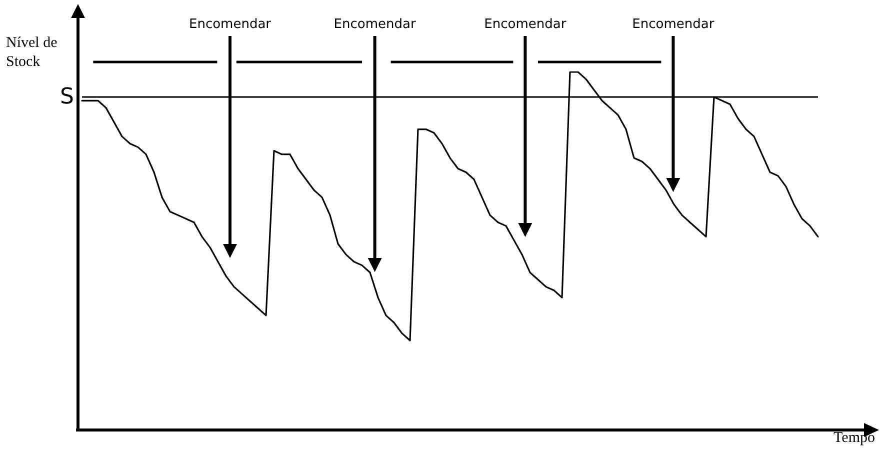  I want to click on x-axis-title: Tempo, so click(854, 438).